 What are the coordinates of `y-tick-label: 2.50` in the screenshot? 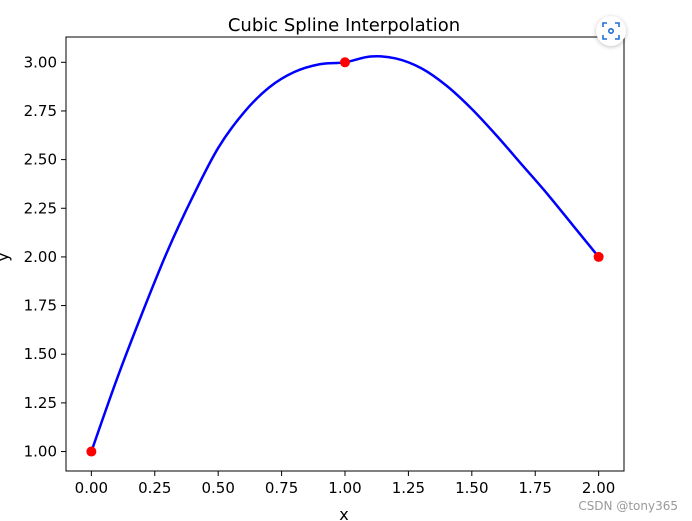 It's located at (40, 160).